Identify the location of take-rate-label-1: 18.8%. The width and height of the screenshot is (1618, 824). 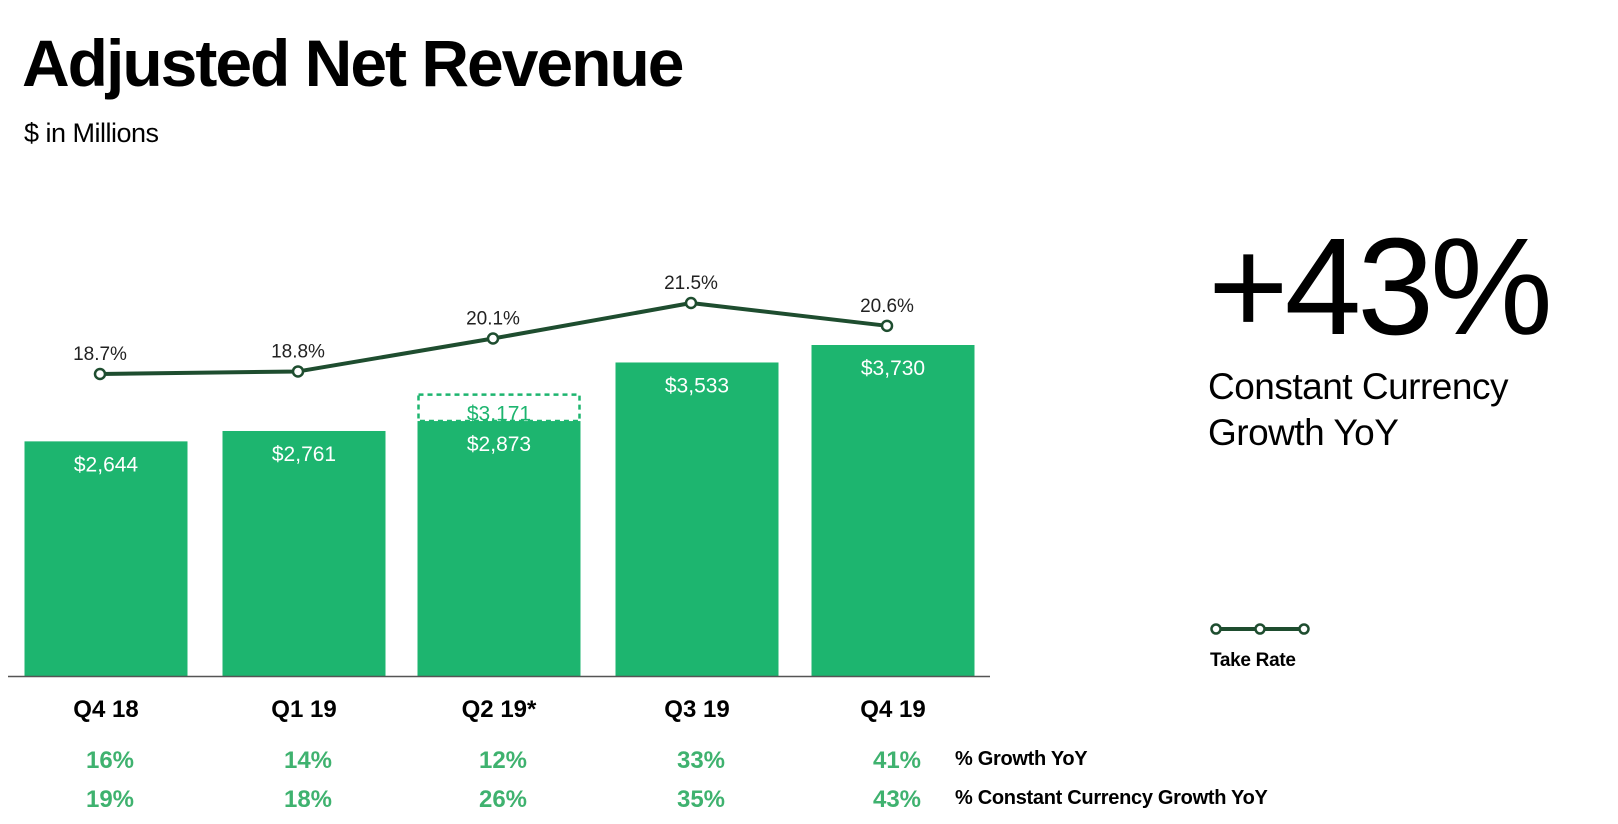
(298, 351).